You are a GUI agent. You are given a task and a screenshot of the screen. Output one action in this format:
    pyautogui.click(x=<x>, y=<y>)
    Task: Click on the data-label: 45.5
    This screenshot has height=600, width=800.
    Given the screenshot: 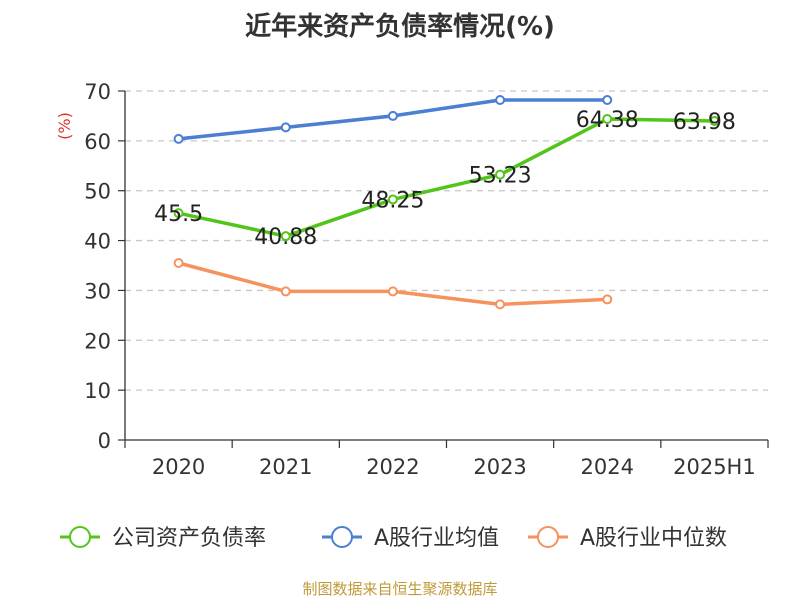 What is the action you would take?
    pyautogui.click(x=178, y=214)
    